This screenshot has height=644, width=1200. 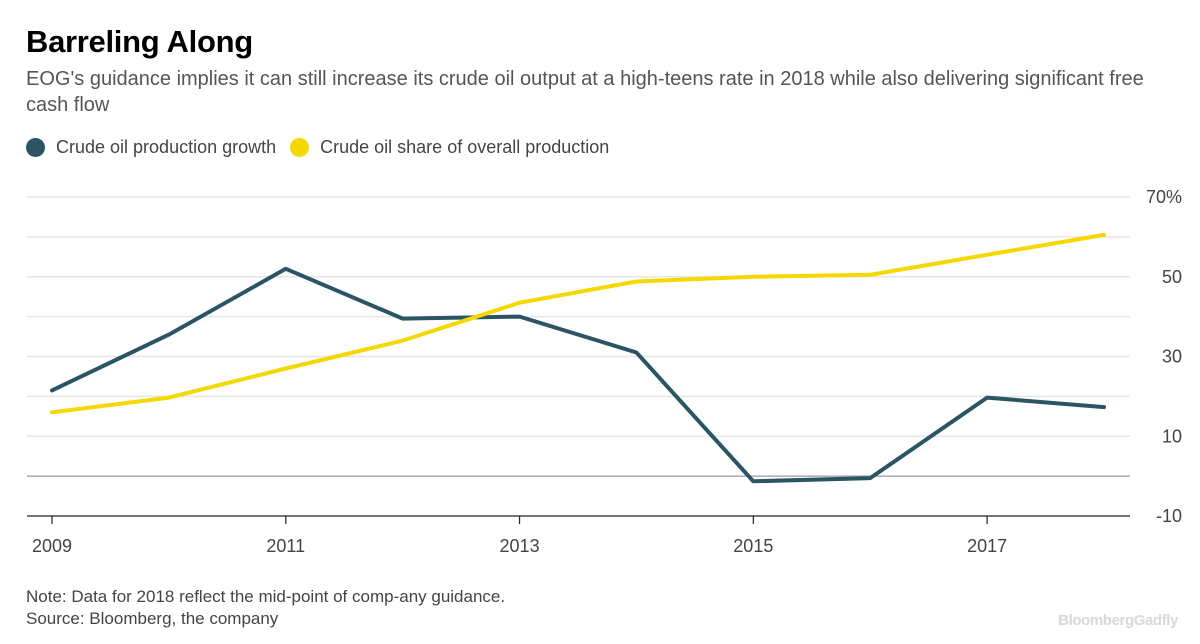 What do you see at coordinates (1156, 620) in the screenshot?
I see `brand-gadfly: Gadfly` at bounding box center [1156, 620].